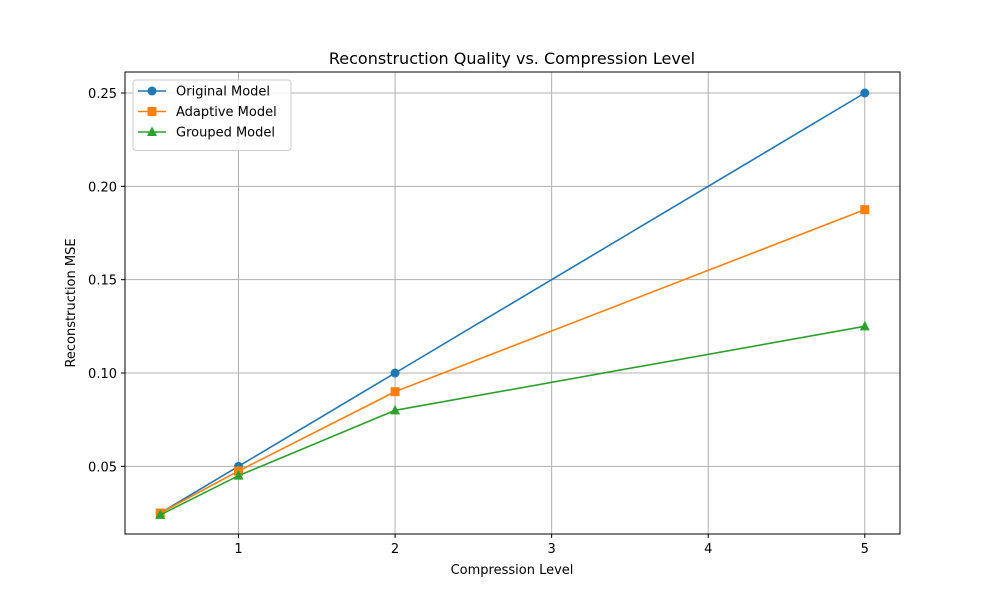  What do you see at coordinates (102, 374) in the screenshot?
I see `y-tick-label: 0.10` at bounding box center [102, 374].